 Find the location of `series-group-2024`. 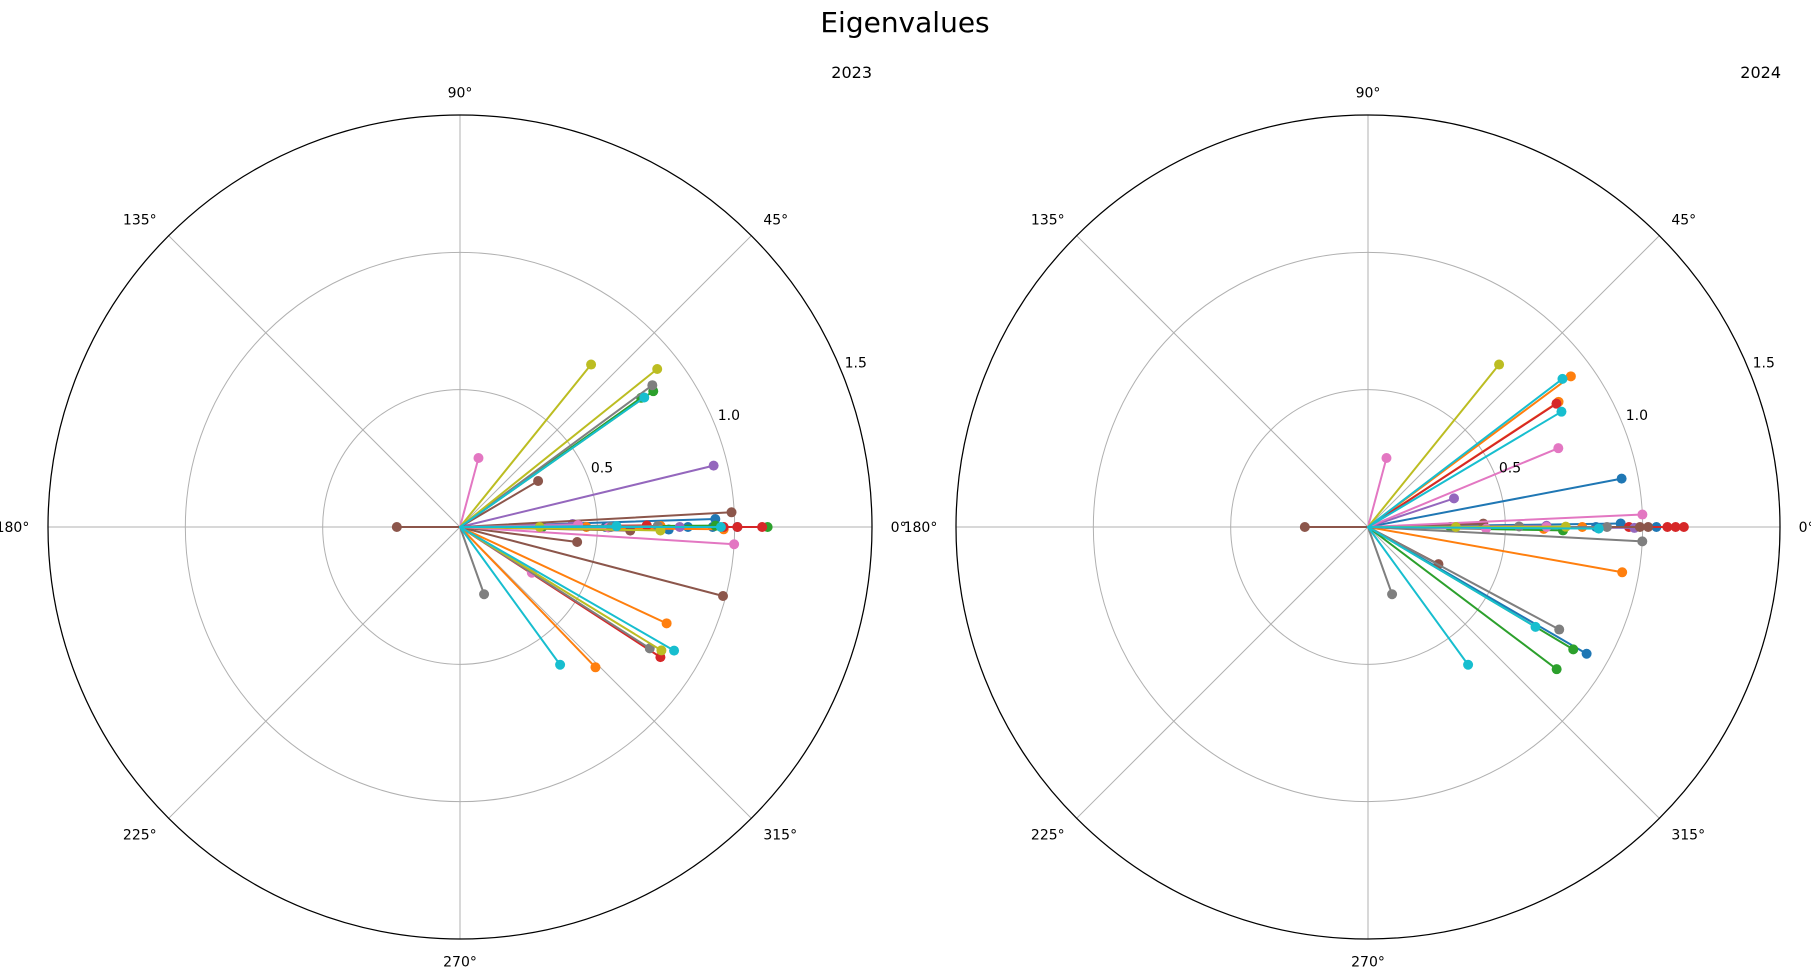

series-group-2024 is located at coordinates (1494, 517).